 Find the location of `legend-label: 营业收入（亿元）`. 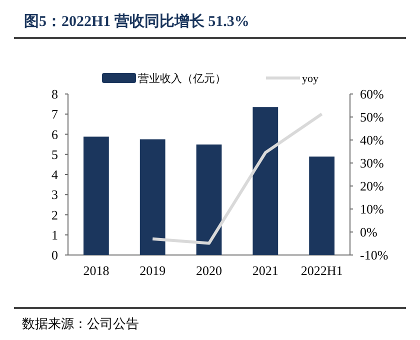

legend-label: 营业收入（亿元） is located at coordinates (182, 78).